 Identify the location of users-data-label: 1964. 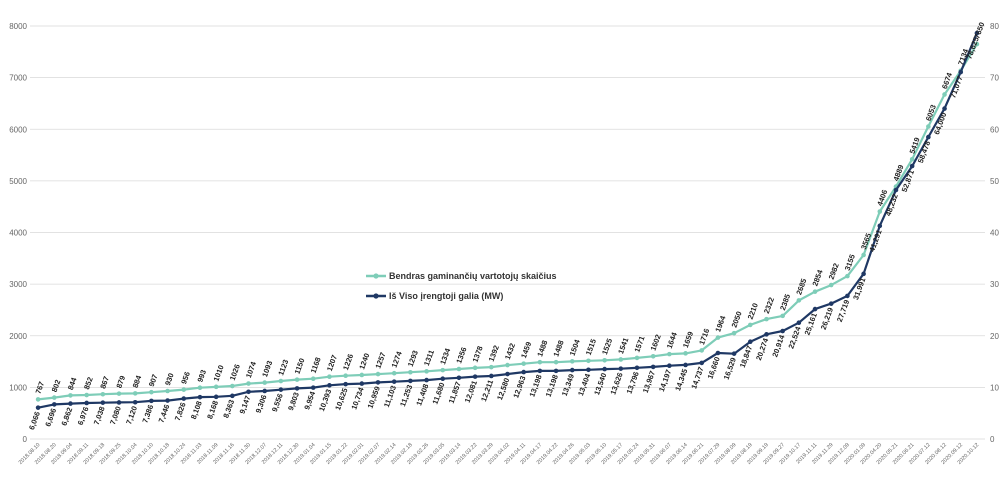
(720, 324).